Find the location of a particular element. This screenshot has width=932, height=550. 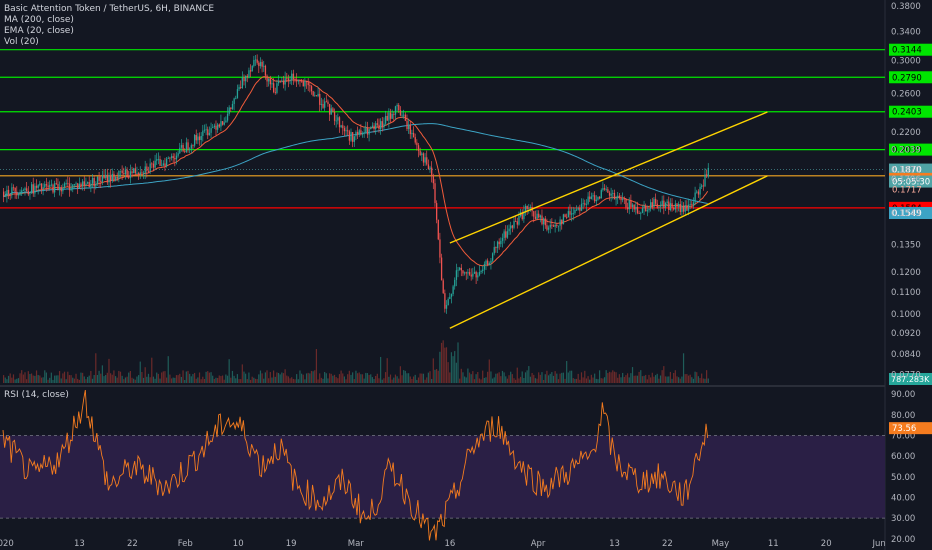

channel-lower-line is located at coordinates (608, 252).